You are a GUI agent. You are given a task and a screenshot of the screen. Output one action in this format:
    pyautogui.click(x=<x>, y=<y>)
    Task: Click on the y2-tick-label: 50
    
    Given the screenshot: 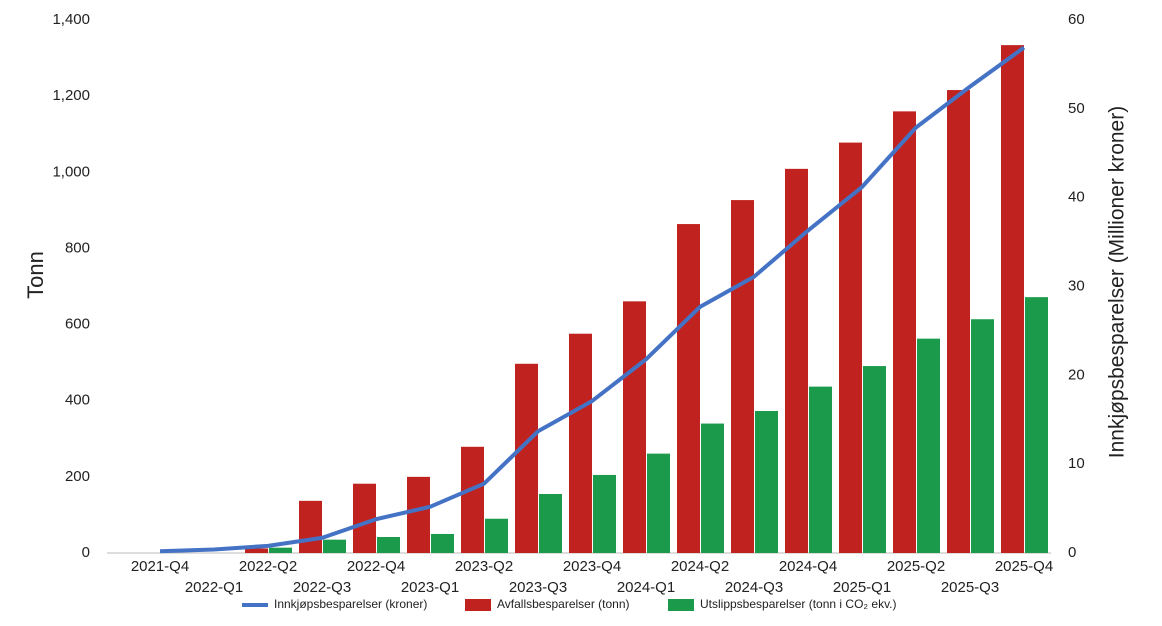 What is the action you would take?
    pyautogui.click(x=1076, y=108)
    